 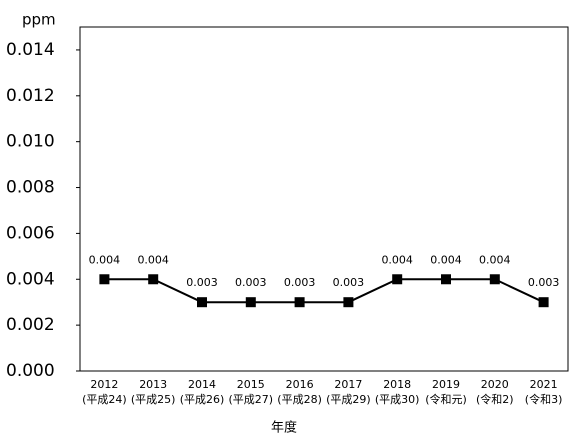 What do you see at coordinates (202, 384) in the screenshot?
I see `x-tick-label: 2014` at bounding box center [202, 384].